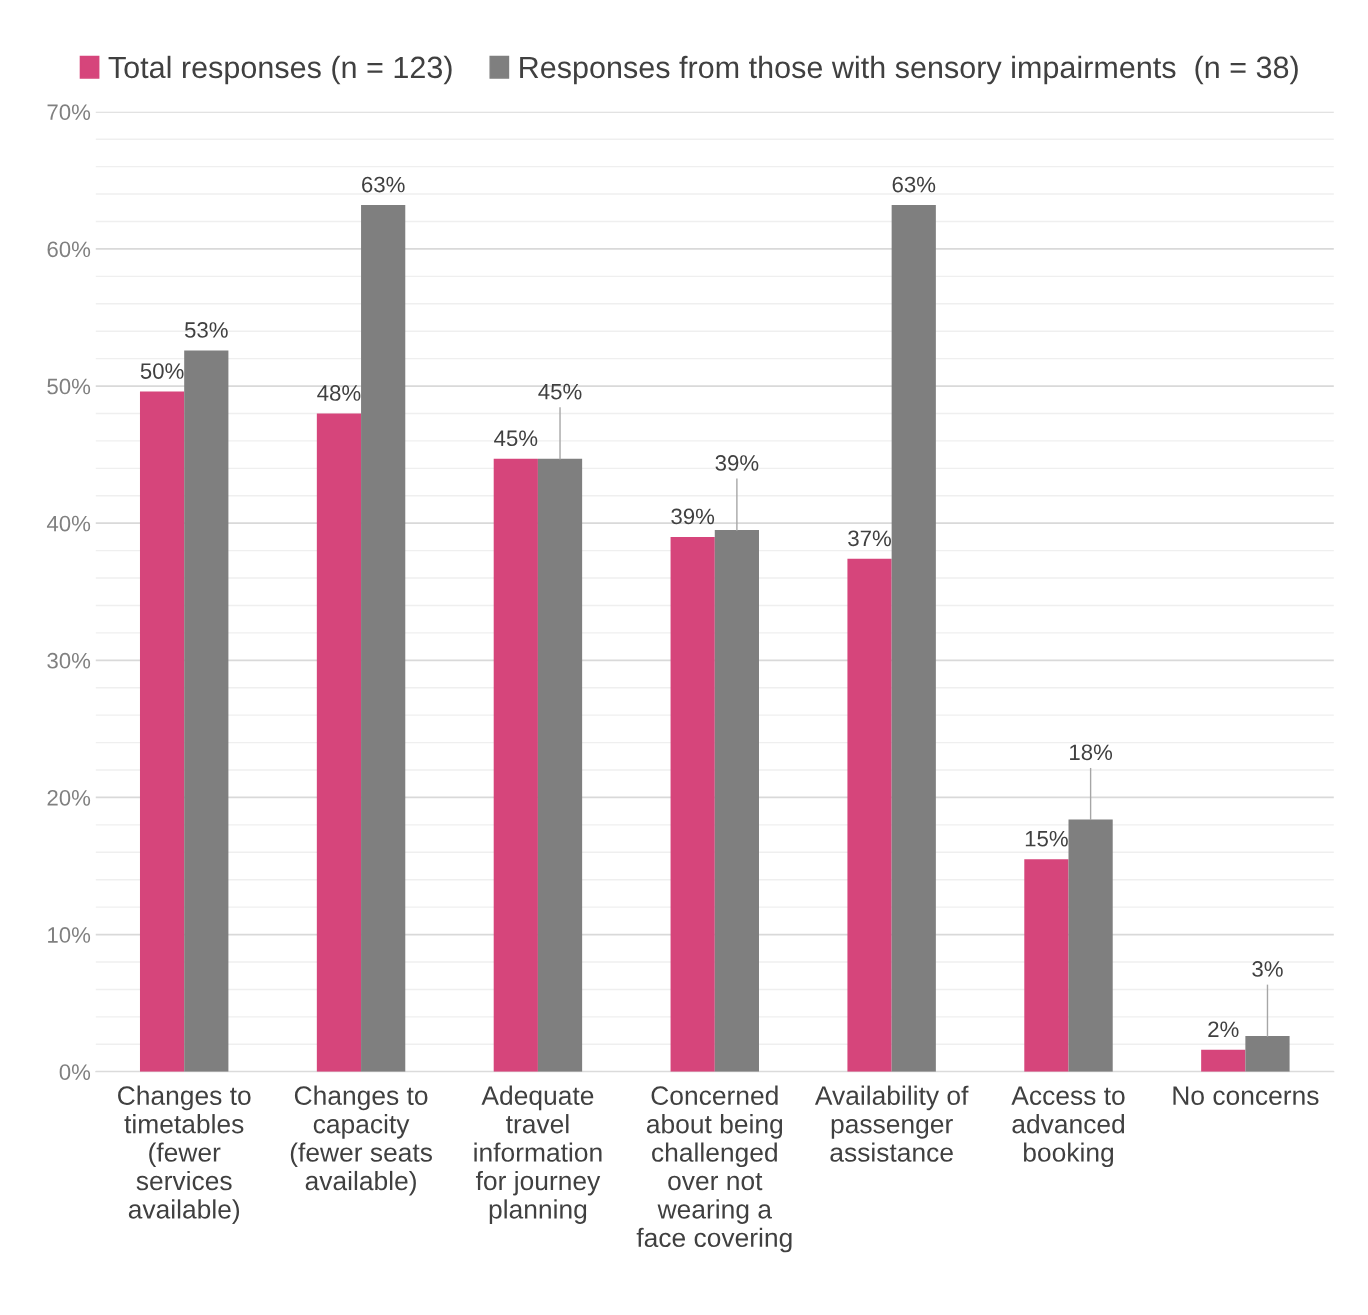  Describe the element at coordinates (891, 1123) in the screenshot. I see `x-tick-label: Availability of passenger assistance` at that location.